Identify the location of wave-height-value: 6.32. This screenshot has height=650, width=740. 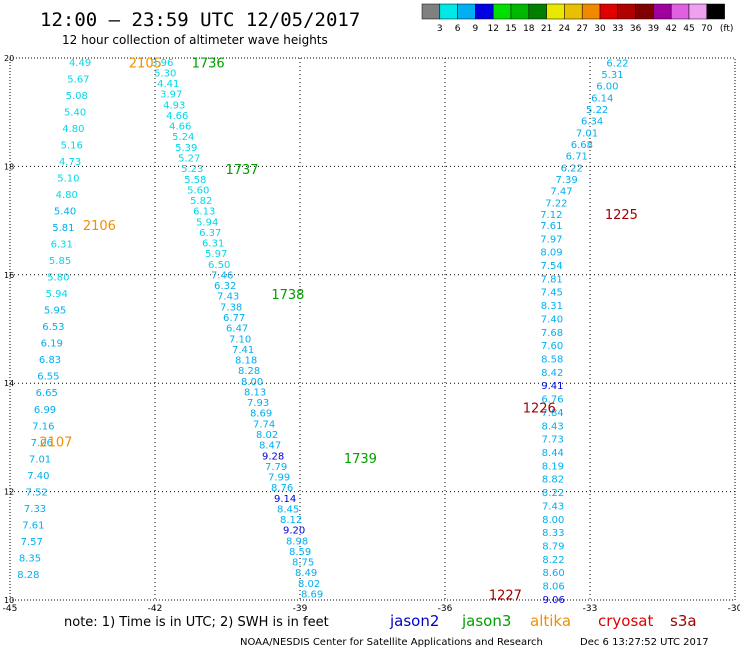
(225, 286).